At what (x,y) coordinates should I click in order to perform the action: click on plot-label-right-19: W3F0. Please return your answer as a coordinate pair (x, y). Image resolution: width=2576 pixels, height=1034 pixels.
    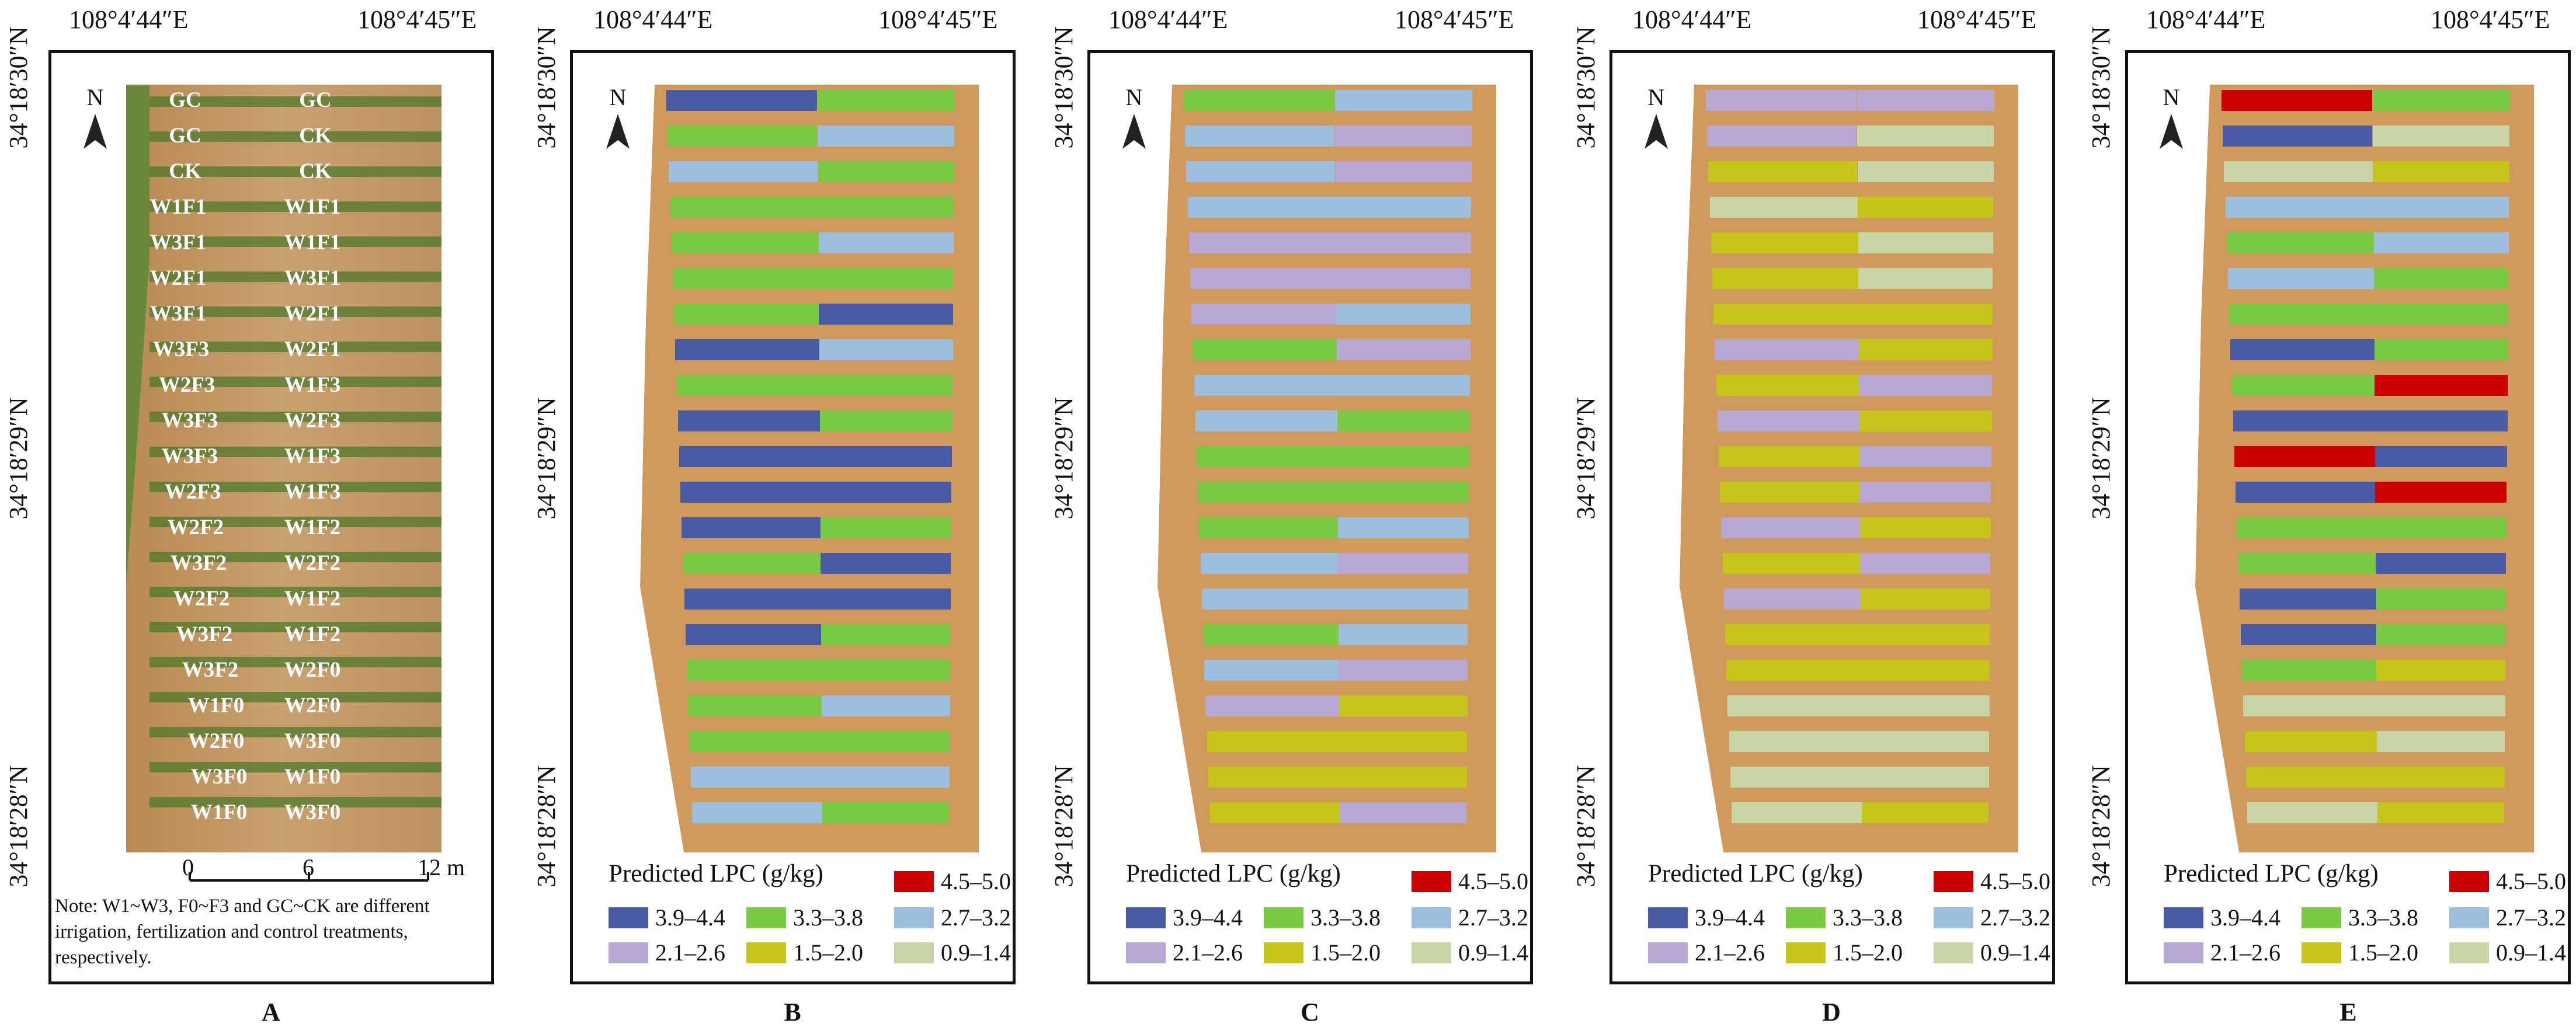
    Looking at the image, I should click on (312, 741).